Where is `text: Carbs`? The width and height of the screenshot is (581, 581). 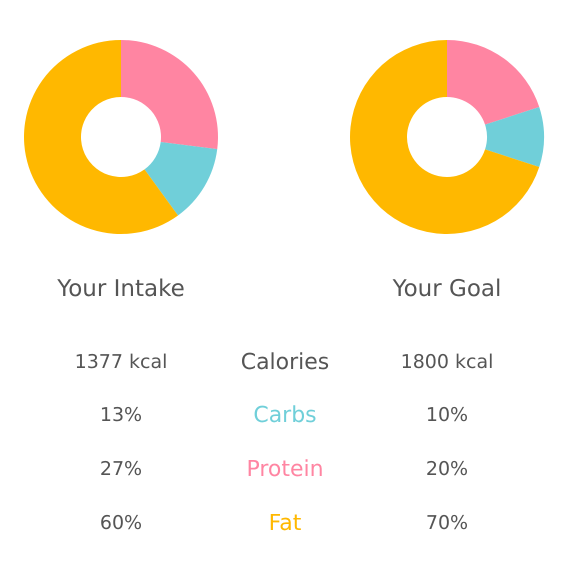
text: Carbs is located at coordinates (285, 415).